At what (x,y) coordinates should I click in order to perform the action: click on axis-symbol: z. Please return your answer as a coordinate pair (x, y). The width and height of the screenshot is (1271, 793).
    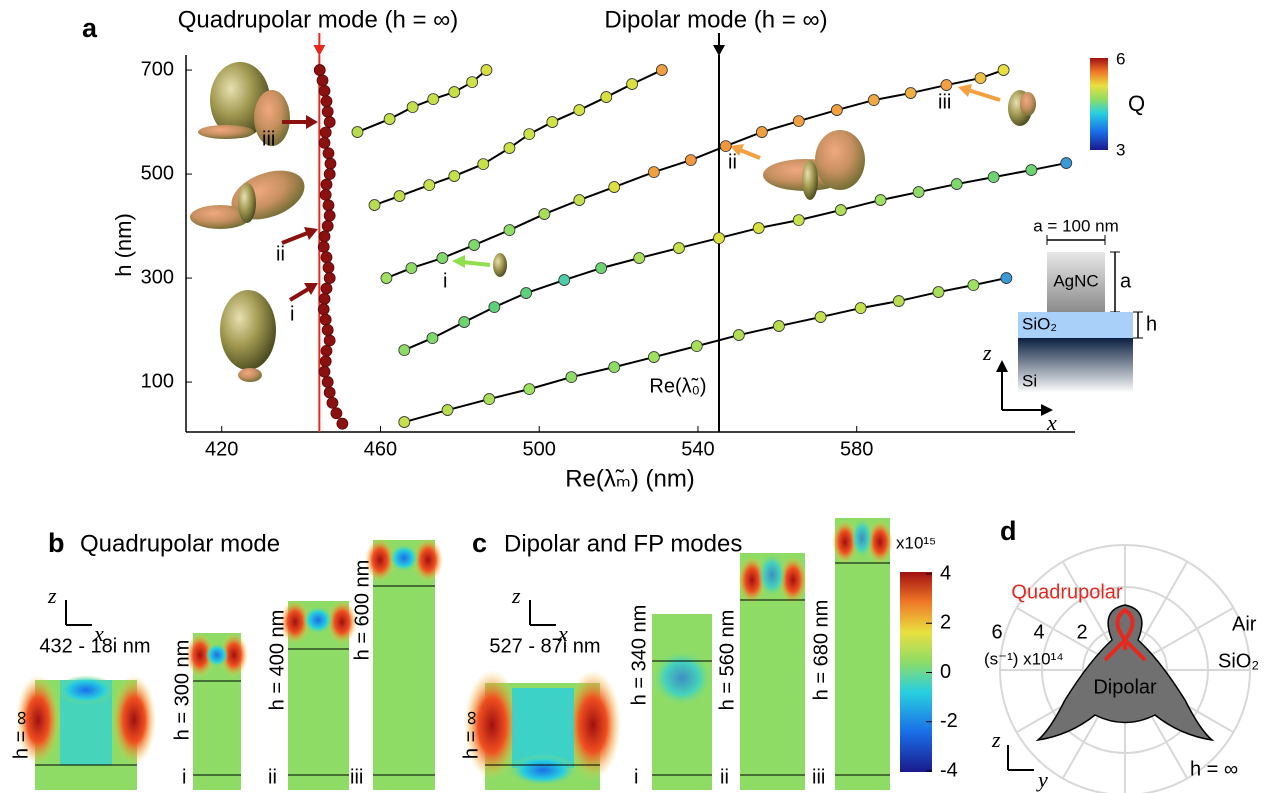
    Looking at the image, I should click on (52, 595).